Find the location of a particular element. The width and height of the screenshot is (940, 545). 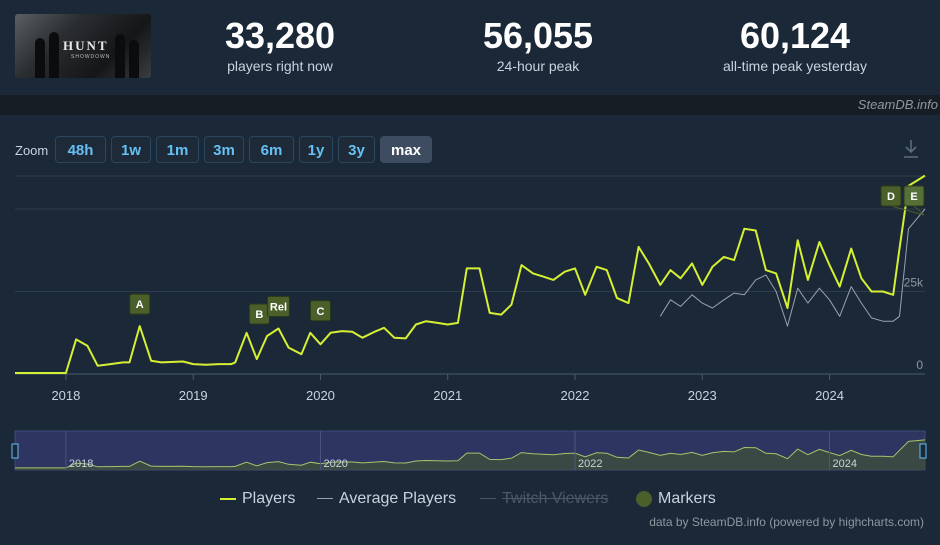

navigator-x-label: 2020 is located at coordinates (335, 464).